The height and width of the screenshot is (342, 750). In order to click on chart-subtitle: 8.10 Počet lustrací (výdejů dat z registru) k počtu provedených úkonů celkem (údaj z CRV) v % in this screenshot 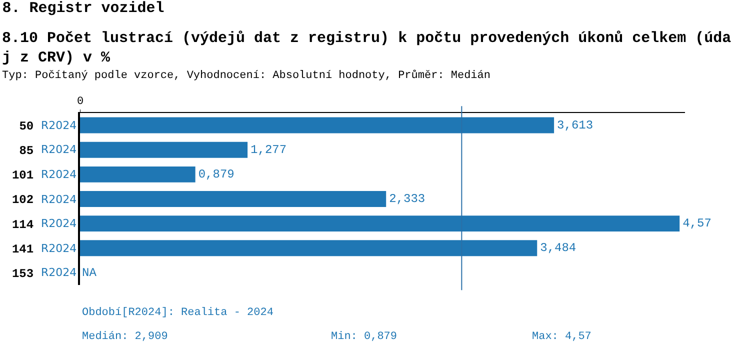, I will do `click(367, 48)`.